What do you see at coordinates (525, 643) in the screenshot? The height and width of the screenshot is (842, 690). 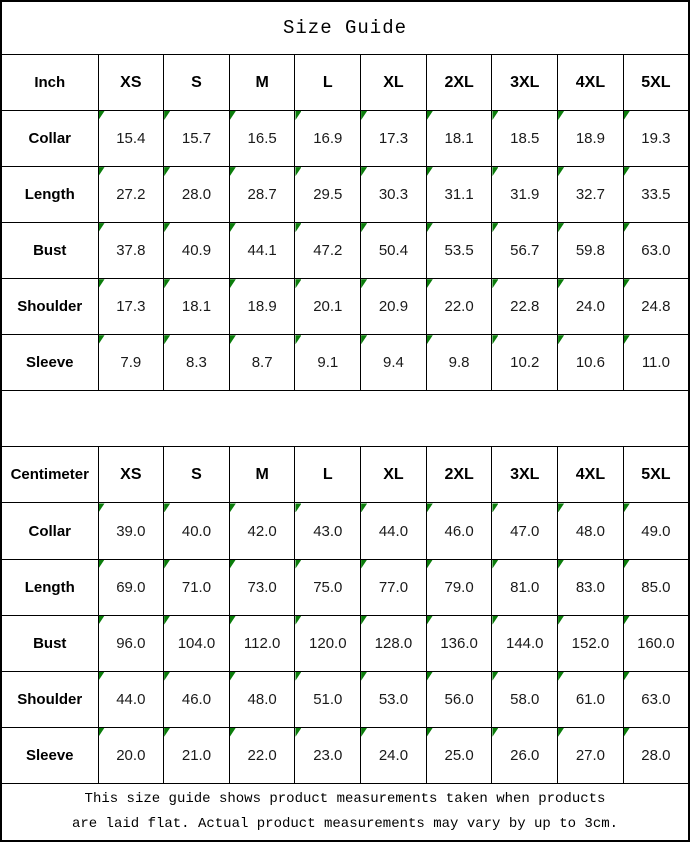 I see `measurement-value-cell: 144.0` at bounding box center [525, 643].